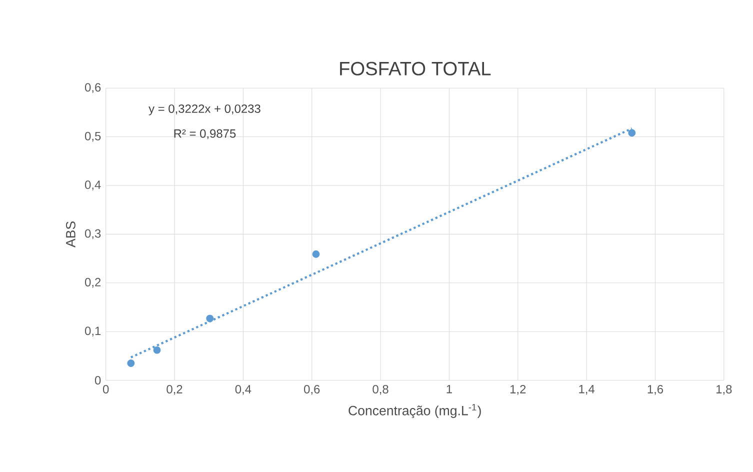 Image resolution: width=753 pixels, height=472 pixels. What do you see at coordinates (656, 389) in the screenshot?
I see `x-tick-label: 1,6` at bounding box center [656, 389].